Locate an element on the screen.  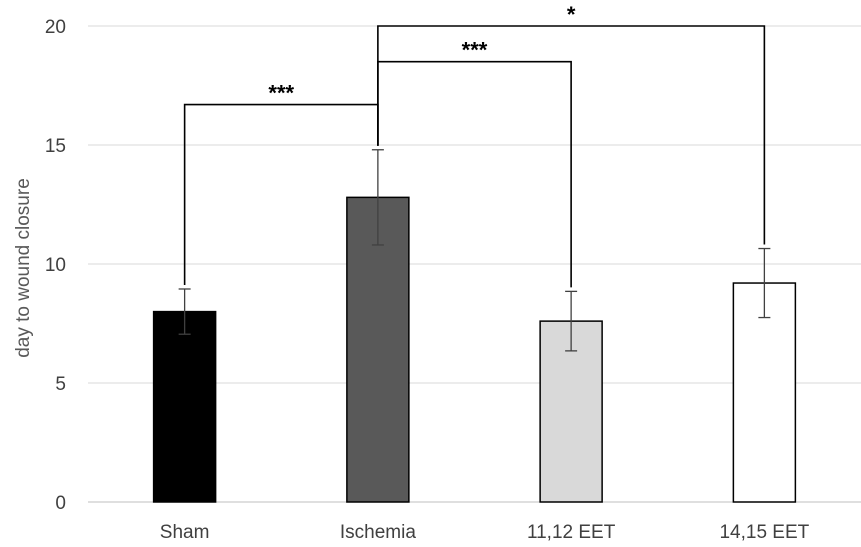
y-tick-labels: 0 5 10 15 20 is located at coordinates (55, 265).